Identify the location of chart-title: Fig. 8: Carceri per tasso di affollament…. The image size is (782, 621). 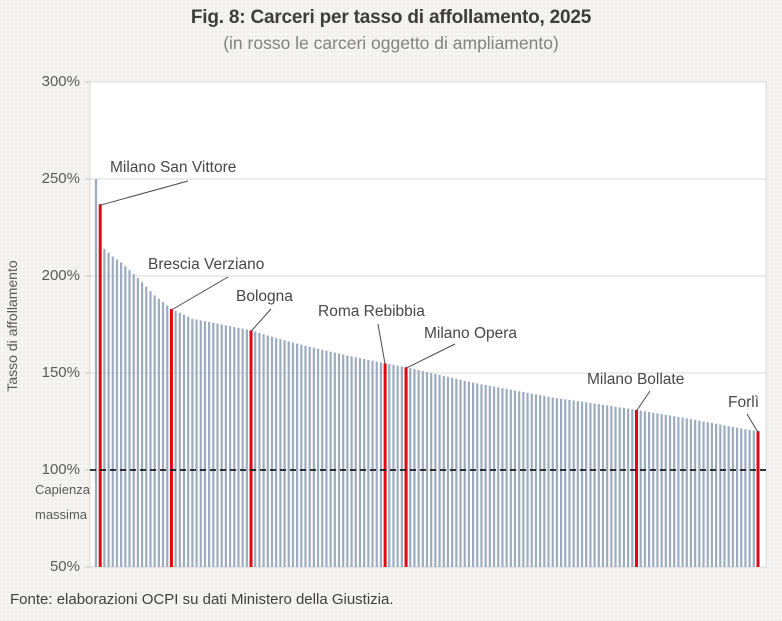
(391, 17).